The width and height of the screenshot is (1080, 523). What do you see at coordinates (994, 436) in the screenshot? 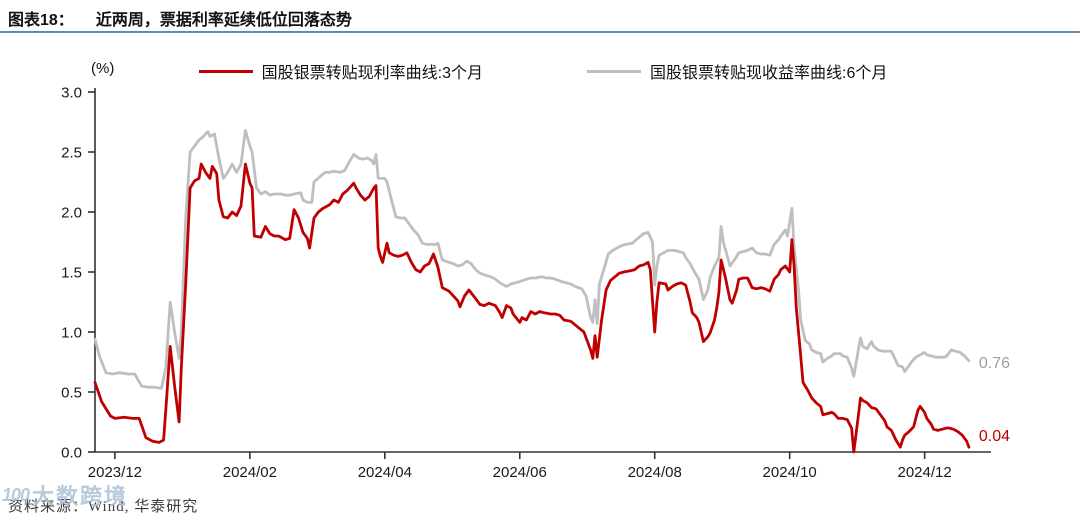
I see `end-label-3m: 0.04` at bounding box center [994, 436].